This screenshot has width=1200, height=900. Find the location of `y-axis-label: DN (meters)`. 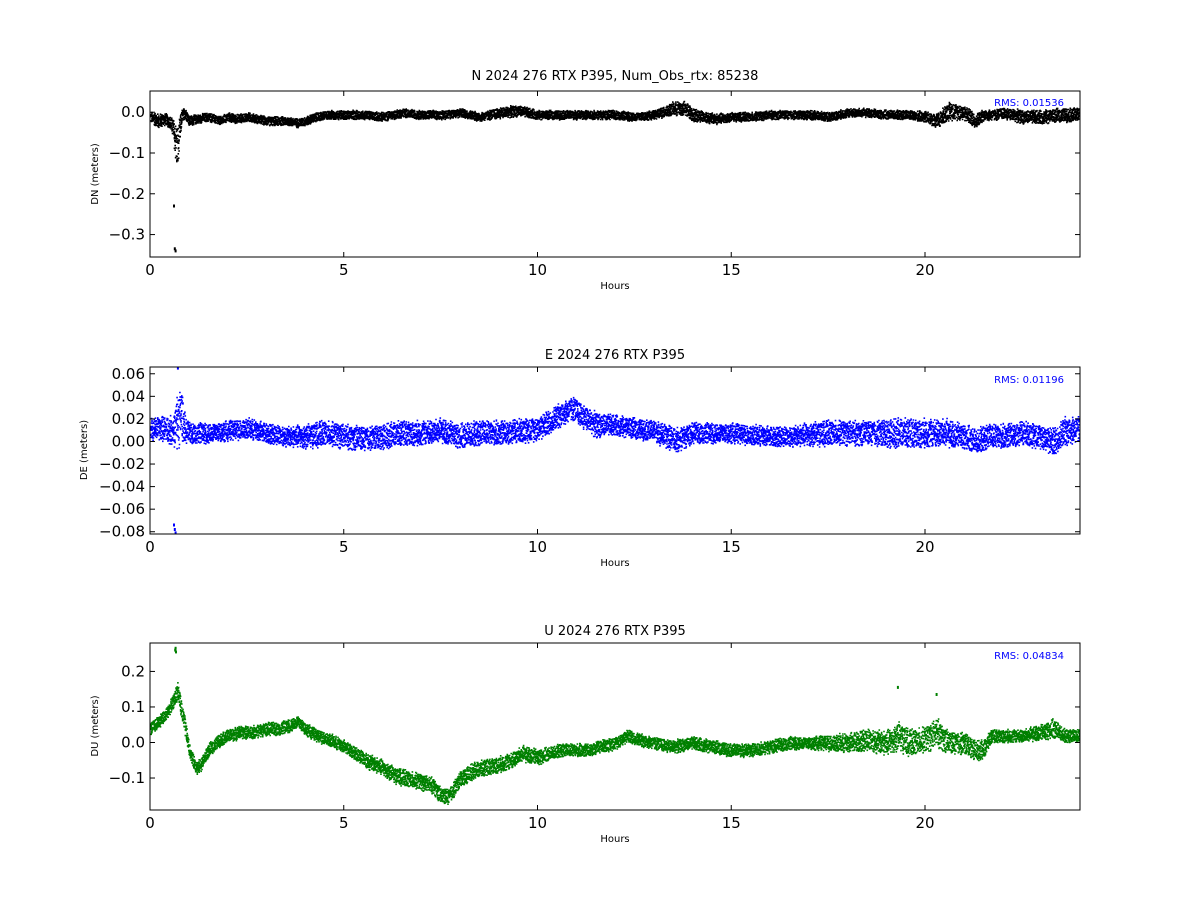

y-axis-label: DN (meters) is located at coordinates (95, 174).